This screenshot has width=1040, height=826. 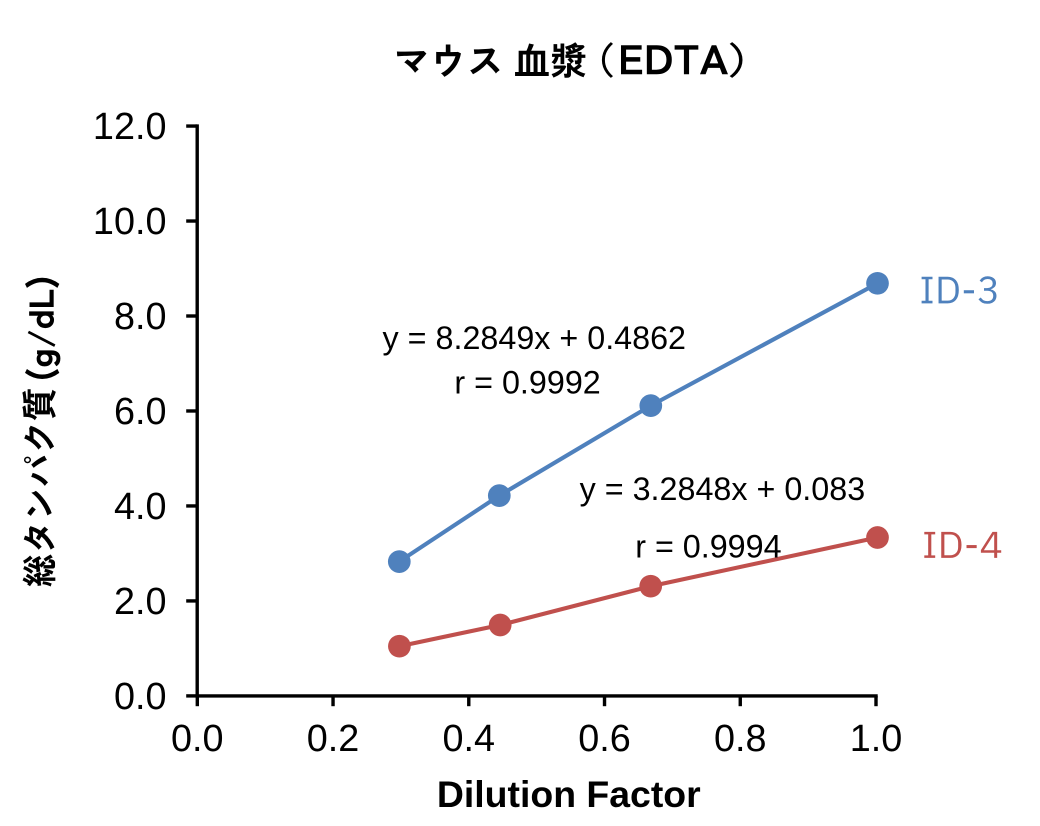 What do you see at coordinates (140, 507) in the screenshot?
I see `svg-text: 4.0` at bounding box center [140, 507].